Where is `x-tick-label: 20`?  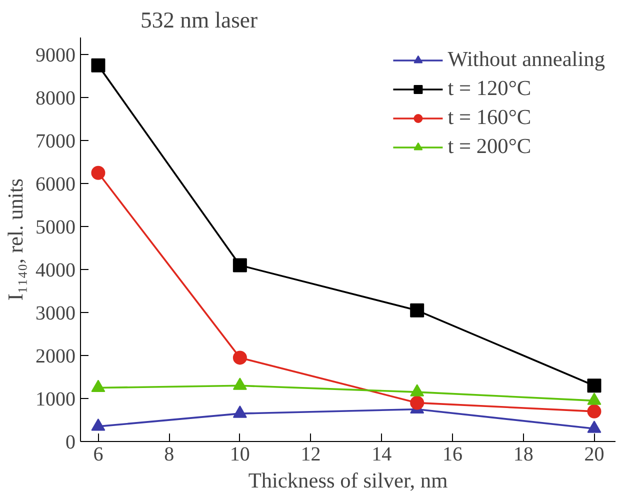
x-tick-label: 20 is located at coordinates (594, 455).